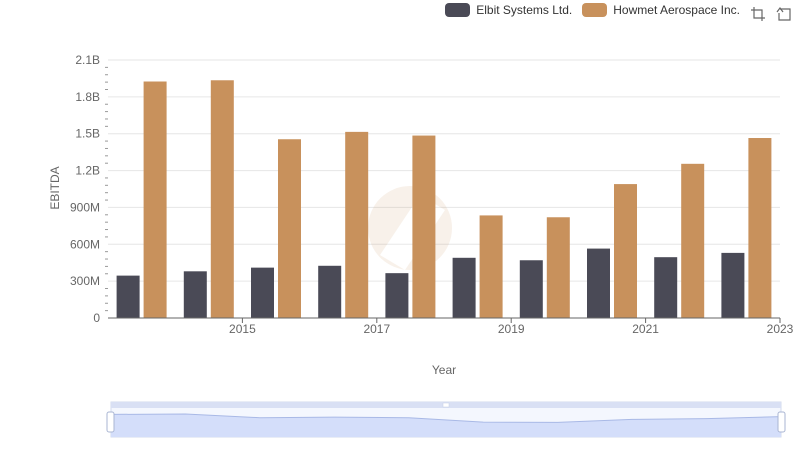  What do you see at coordinates (598, 283) in the screenshot?
I see `bar-elbit-2021` at bounding box center [598, 283].